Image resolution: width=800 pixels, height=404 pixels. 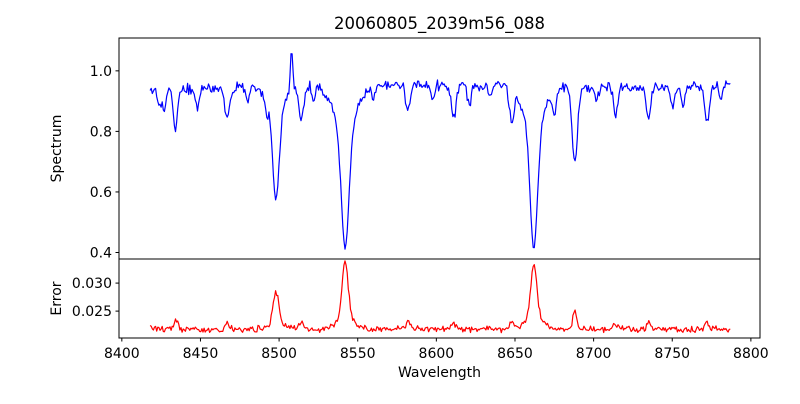 What do you see at coordinates (101, 253) in the screenshot?
I see `y-tick-label: 0.4` at bounding box center [101, 253].